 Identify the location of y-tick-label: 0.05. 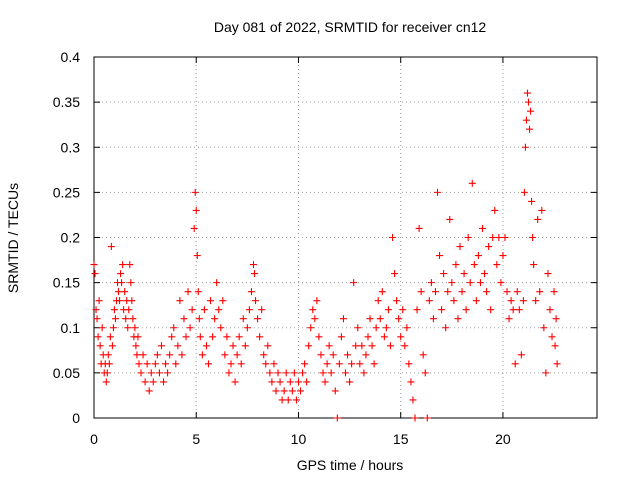
(66, 373).